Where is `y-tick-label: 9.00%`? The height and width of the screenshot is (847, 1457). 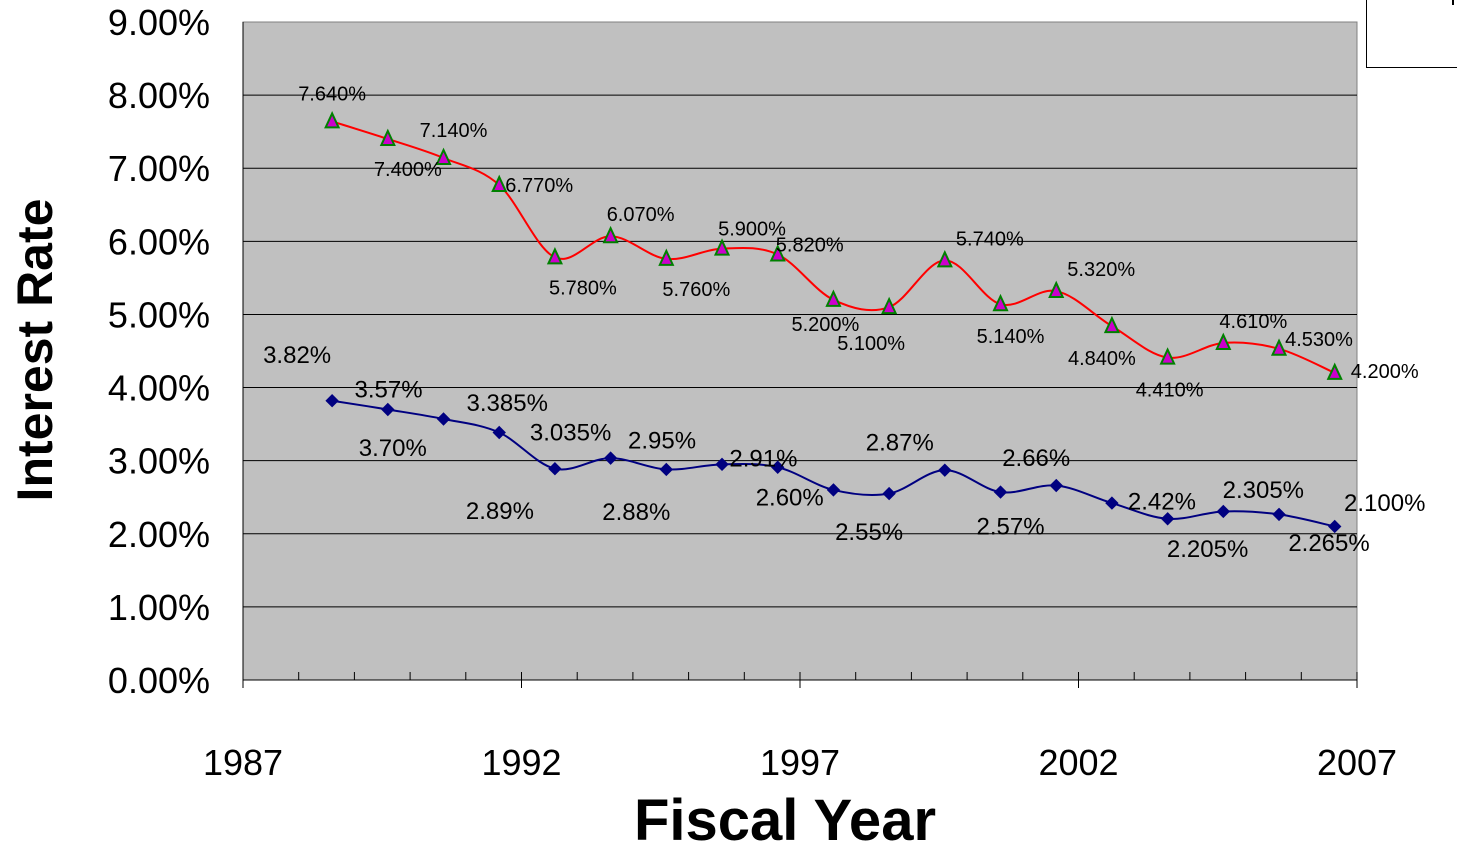 y-tick-label: 9.00% is located at coordinates (159, 22).